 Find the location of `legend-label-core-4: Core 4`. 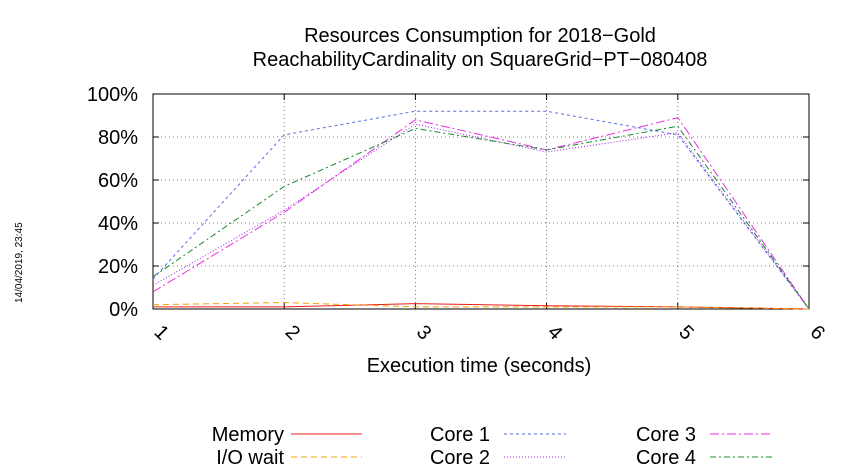

legend-label-core-4: Core 4 is located at coordinates (666, 458).